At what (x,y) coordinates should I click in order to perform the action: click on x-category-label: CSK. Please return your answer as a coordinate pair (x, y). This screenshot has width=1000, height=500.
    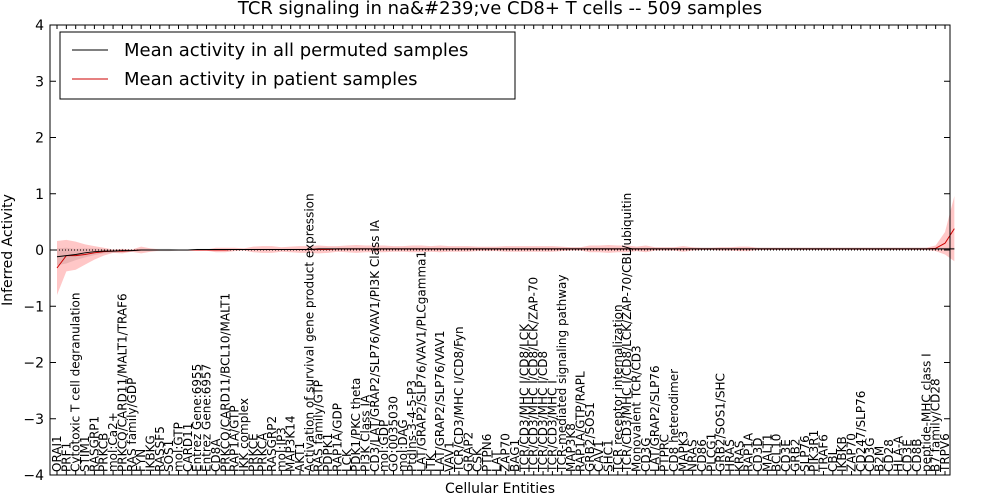
    Looking at the image, I should click on (478, 459).